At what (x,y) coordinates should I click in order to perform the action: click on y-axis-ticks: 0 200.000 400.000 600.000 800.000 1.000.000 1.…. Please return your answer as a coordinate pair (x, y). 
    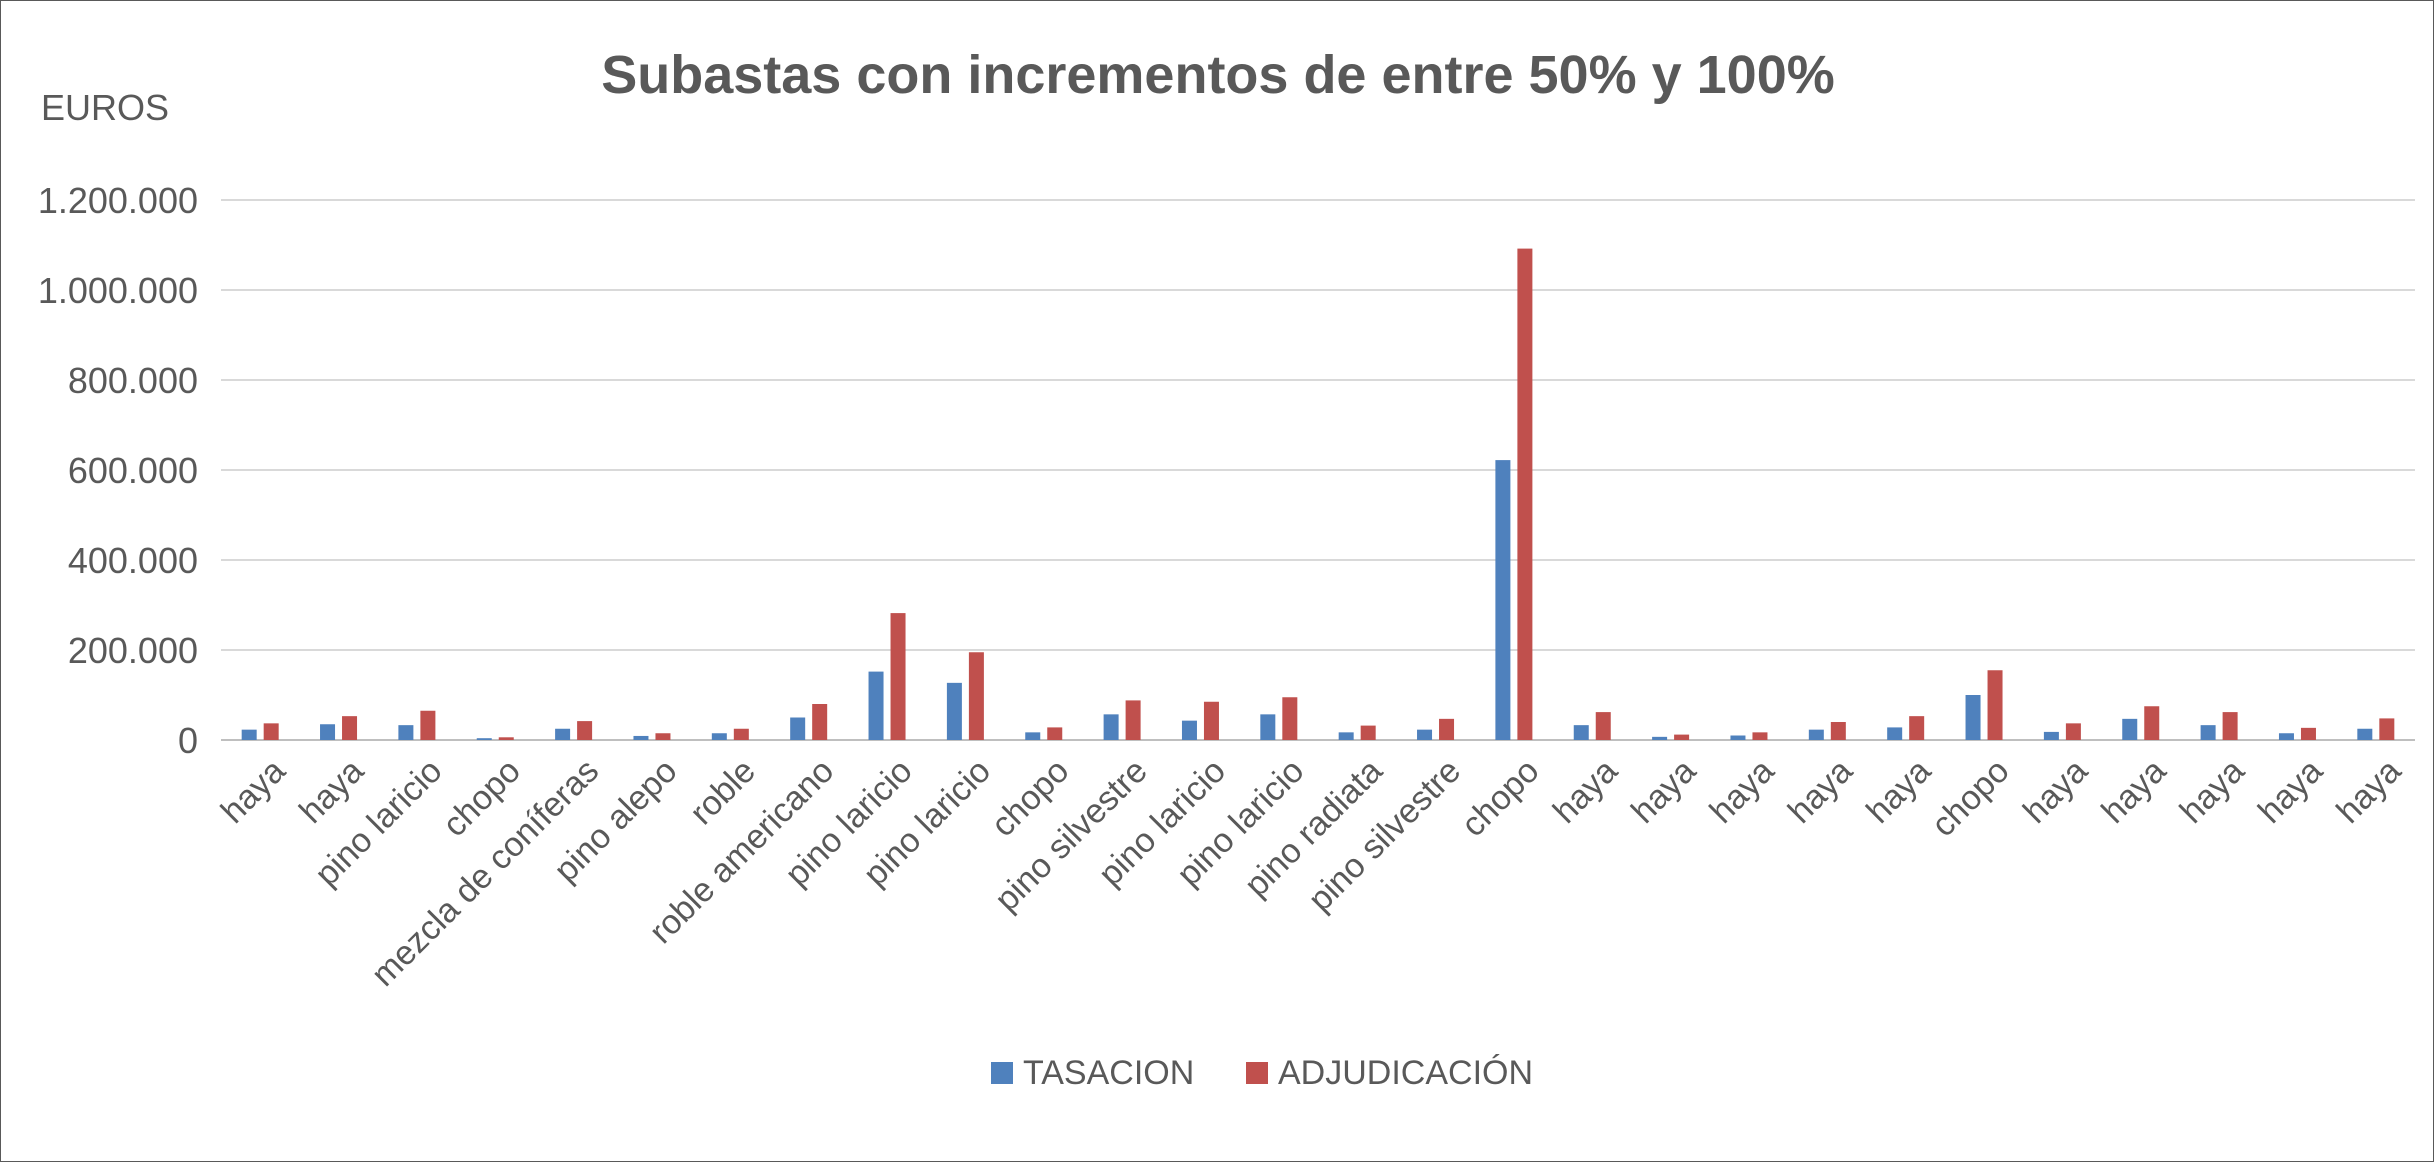
    Looking at the image, I should click on (118, 470).